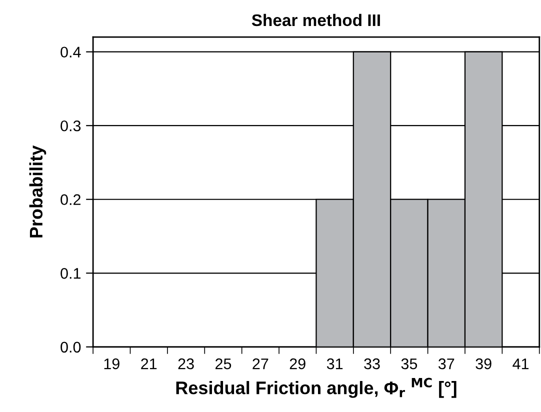  What do you see at coordinates (484, 364) in the screenshot?
I see `x-tick-label: 39` at bounding box center [484, 364].